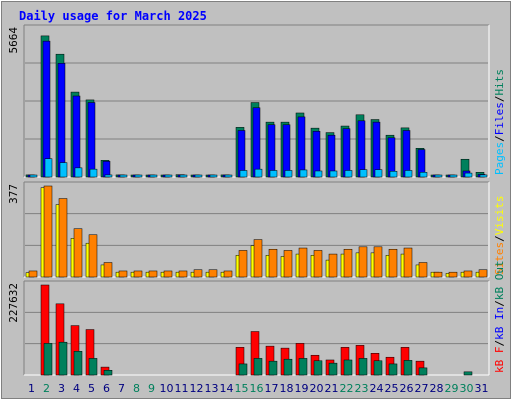  I want to click on legend-visits: Visits, so click(499, 216).